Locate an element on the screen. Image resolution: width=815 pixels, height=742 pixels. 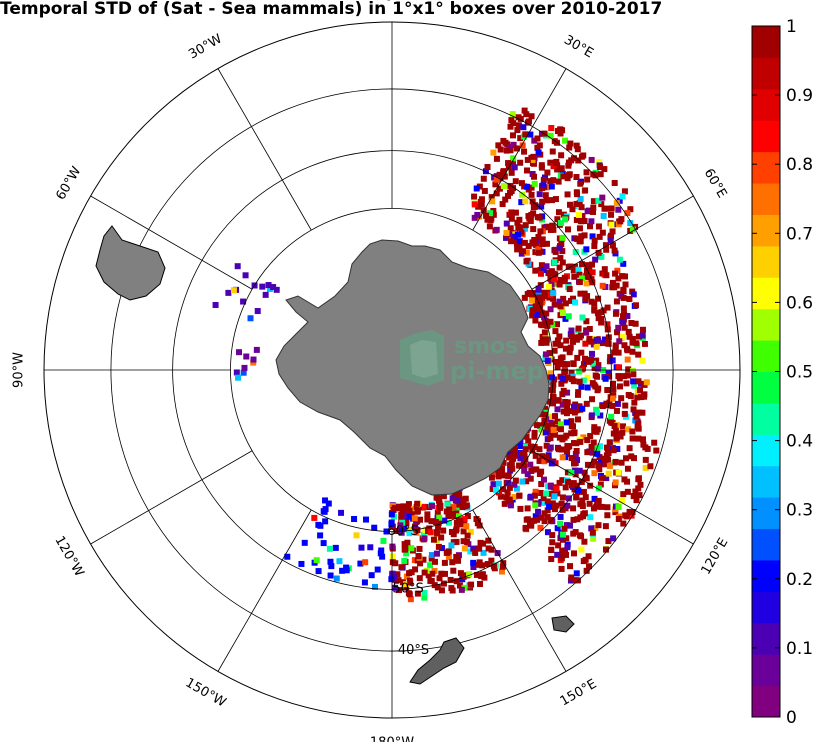
colorbar-band is located at coordinates (766, 513).